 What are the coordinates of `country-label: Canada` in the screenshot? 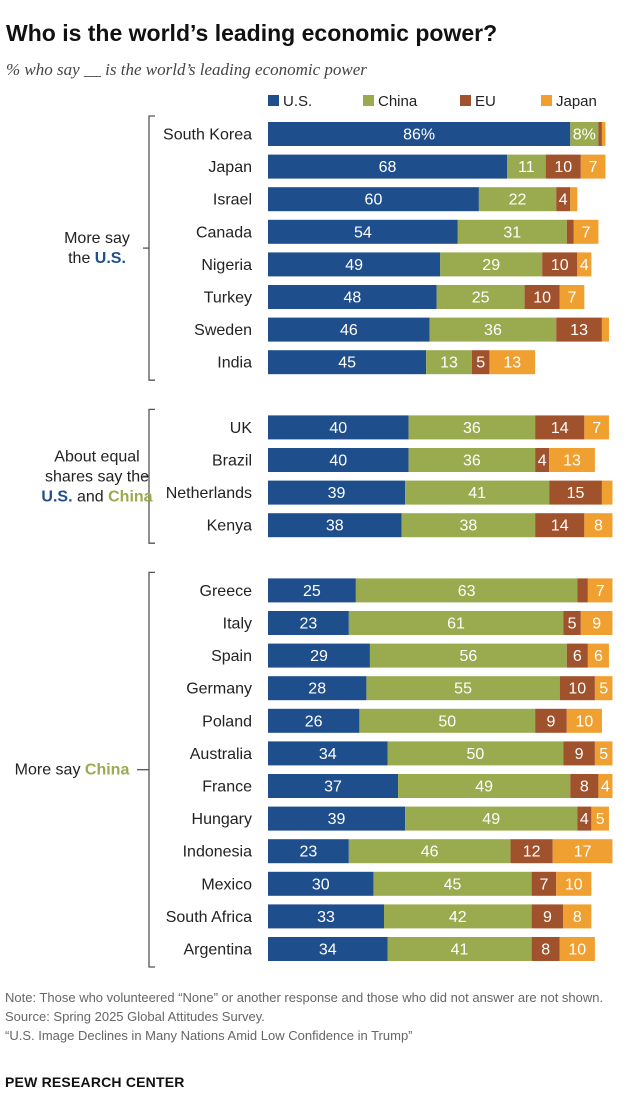 It's located at (224, 232).